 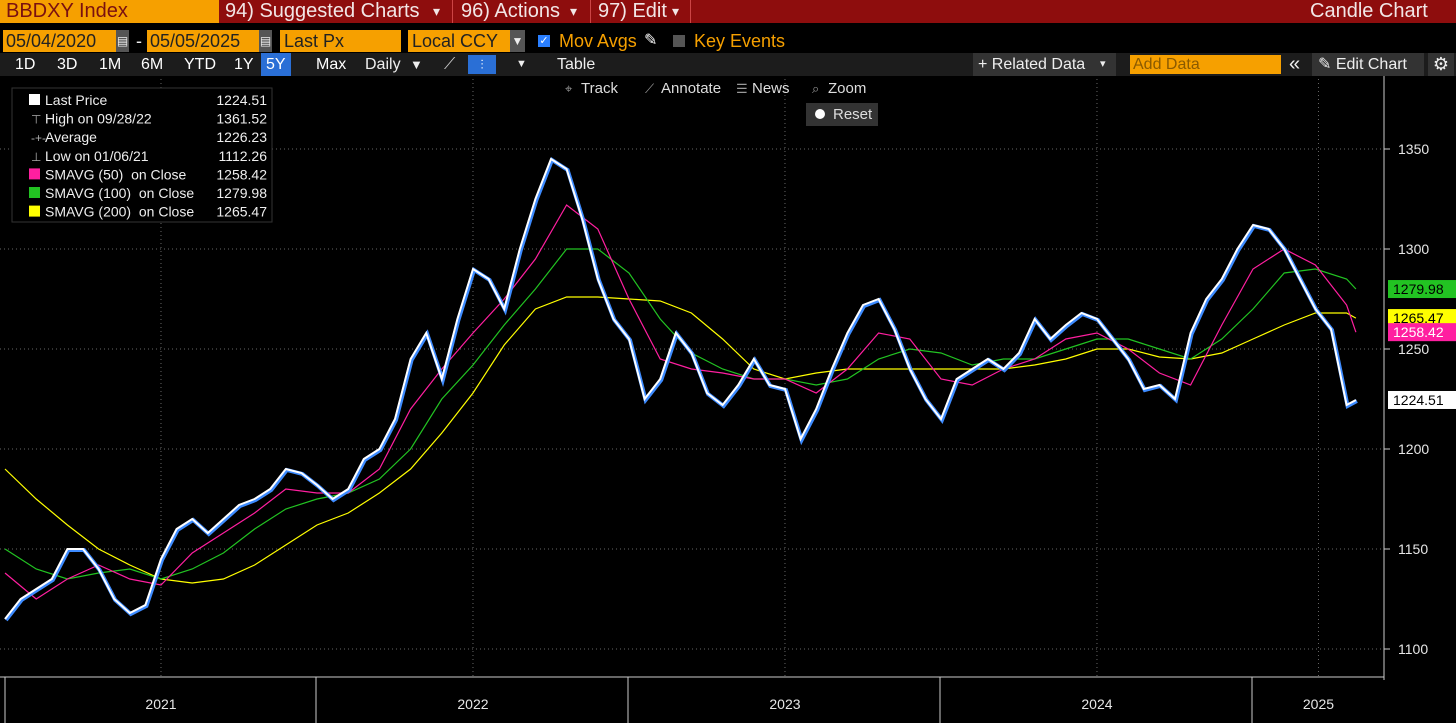 I want to click on ticker: BBDXY Index, so click(x=109, y=11).